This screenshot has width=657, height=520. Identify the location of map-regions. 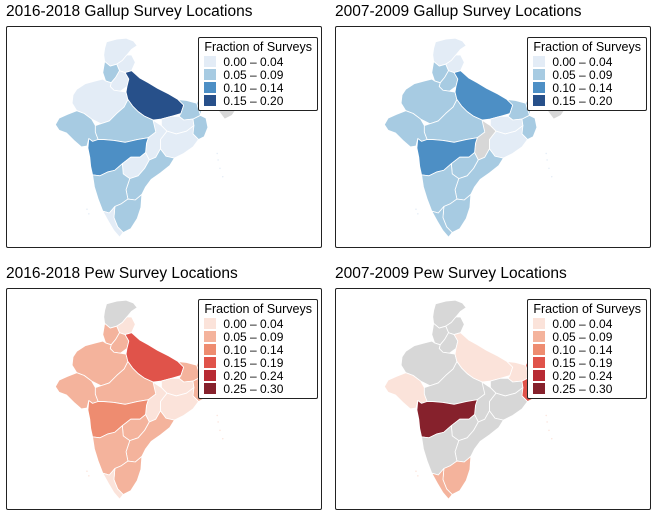
(151, 137).